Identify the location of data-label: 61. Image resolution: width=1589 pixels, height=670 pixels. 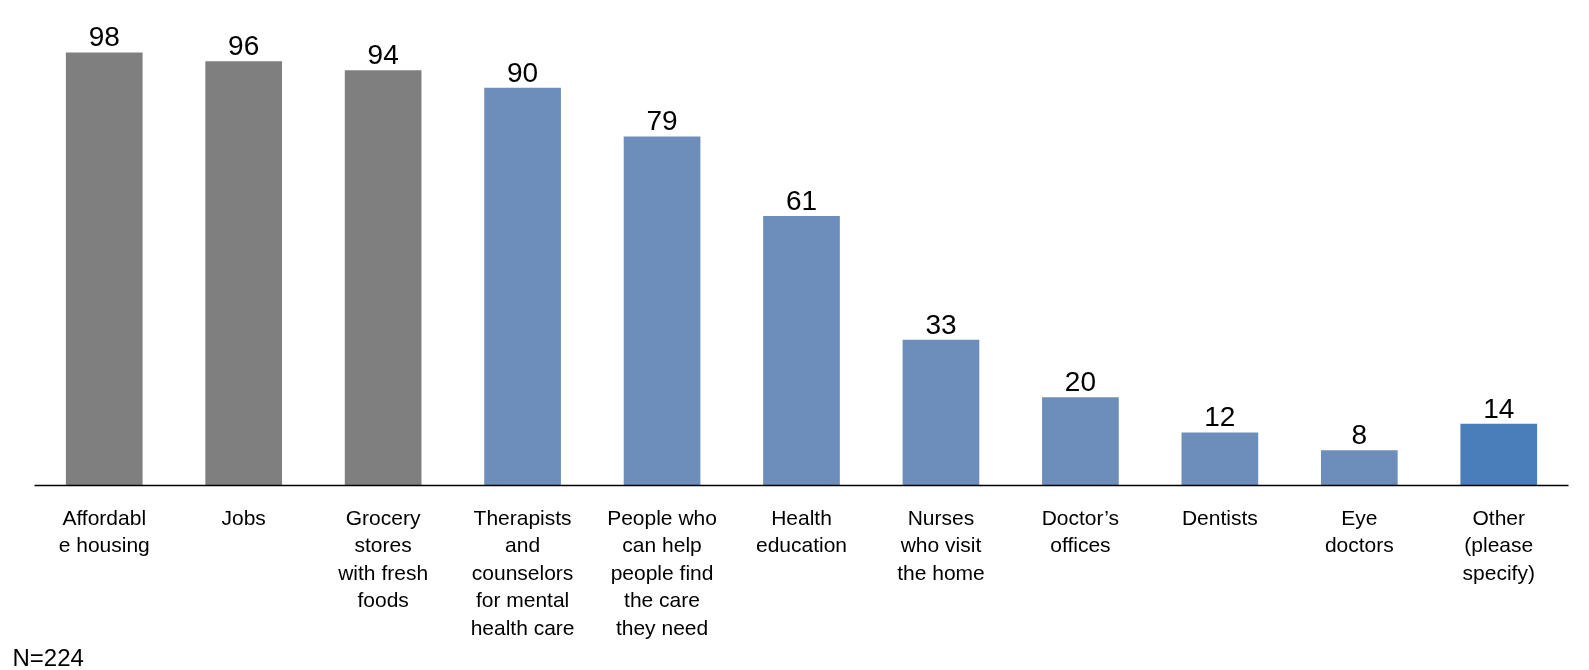
(801, 200).